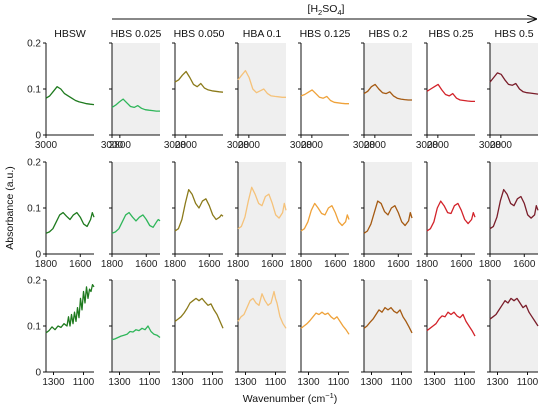  I want to click on panel-2-6: 1800 1600, so click(383, 215).